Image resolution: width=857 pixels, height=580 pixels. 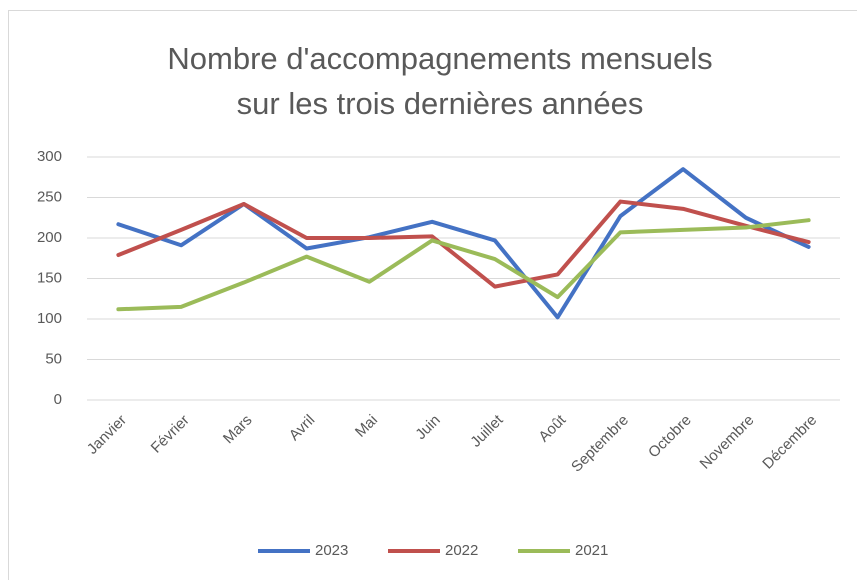 I want to click on y-tick-label: 0, so click(x=58, y=399).